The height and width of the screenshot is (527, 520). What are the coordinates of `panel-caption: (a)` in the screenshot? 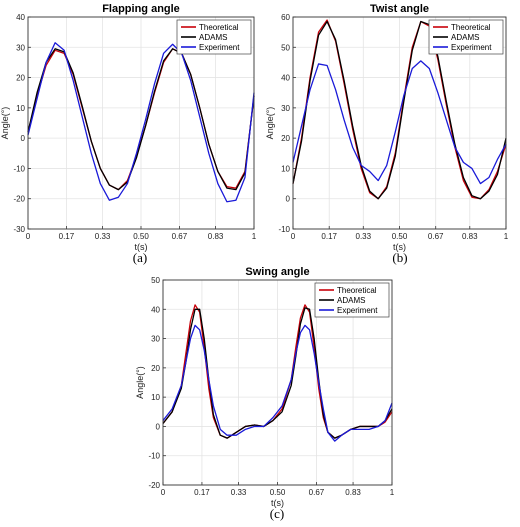 It's located at (140, 257).